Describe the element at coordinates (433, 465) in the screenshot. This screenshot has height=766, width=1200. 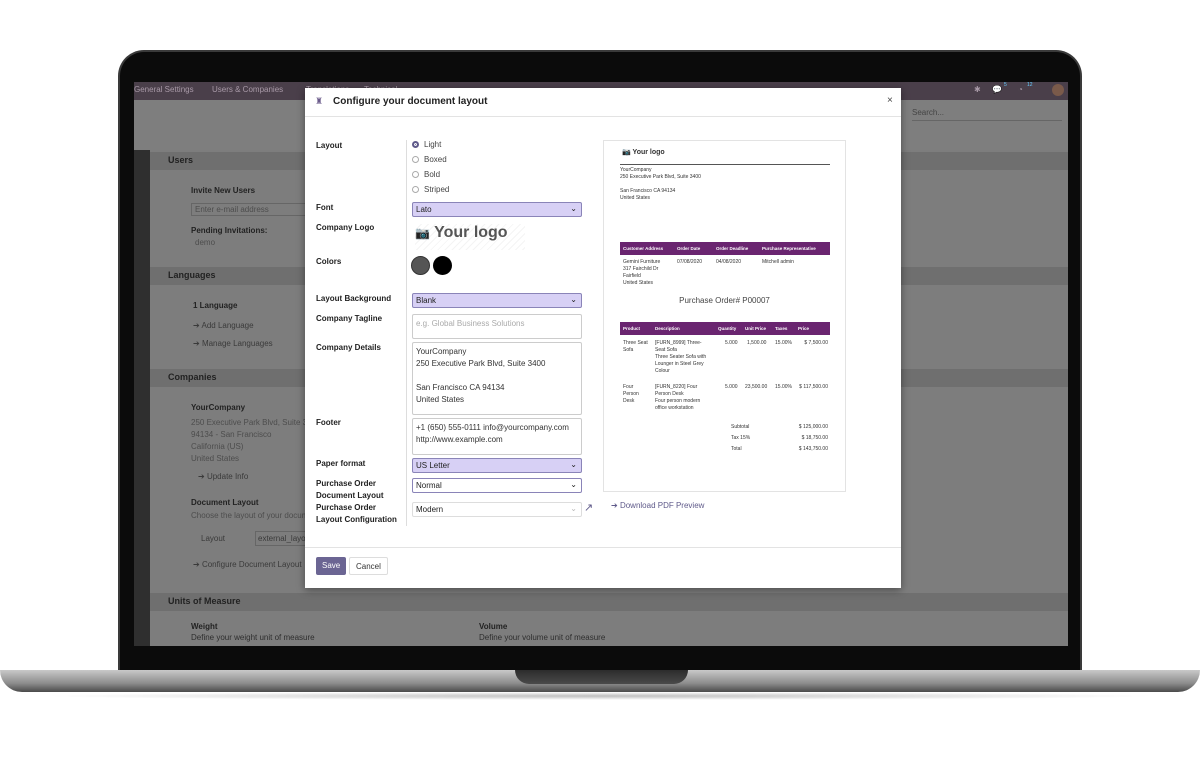
I see `paper-format-value: US Letter` at that location.